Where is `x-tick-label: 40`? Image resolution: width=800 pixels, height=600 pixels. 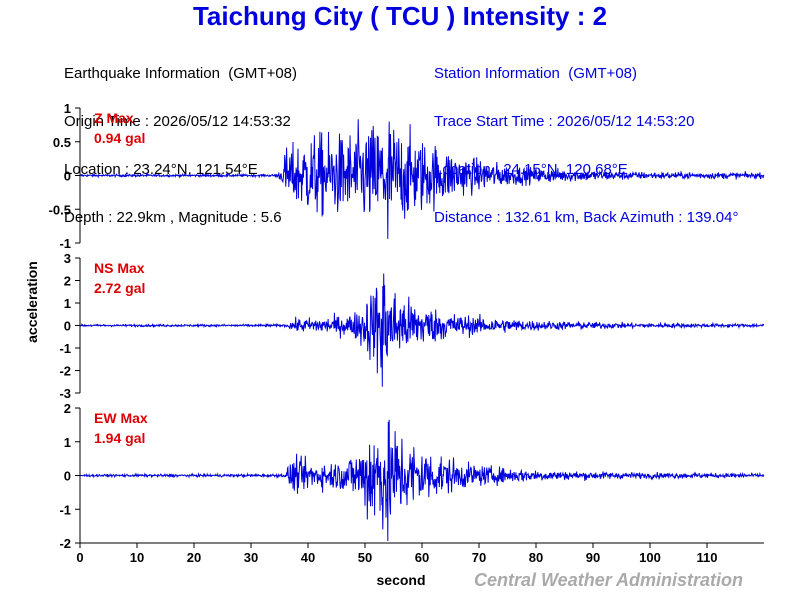 x-tick-label: 40 is located at coordinates (308, 557).